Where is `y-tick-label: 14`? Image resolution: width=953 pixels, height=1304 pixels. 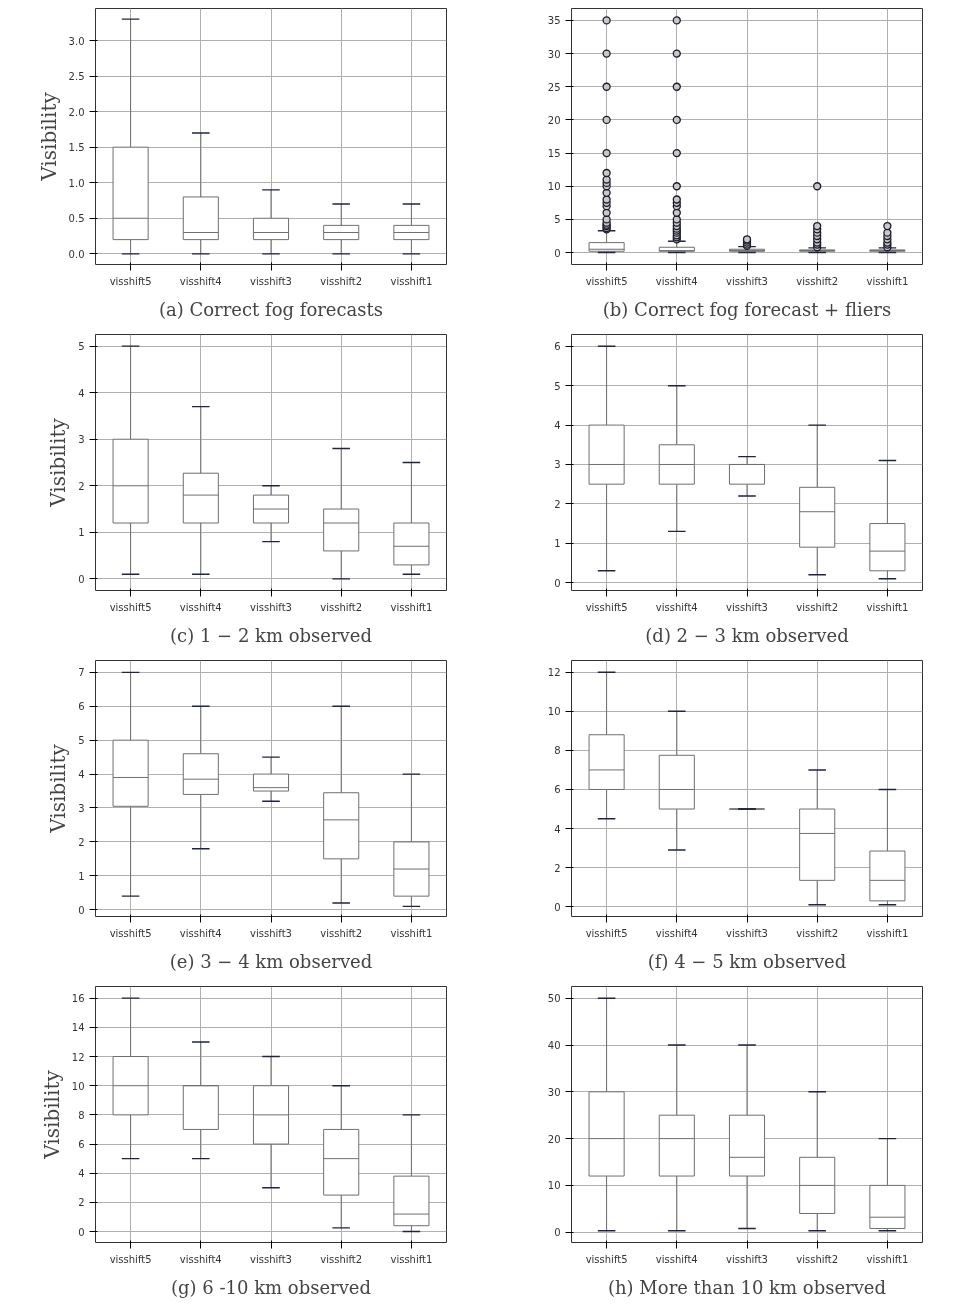 y-tick-label: 14 is located at coordinates (78, 1028).